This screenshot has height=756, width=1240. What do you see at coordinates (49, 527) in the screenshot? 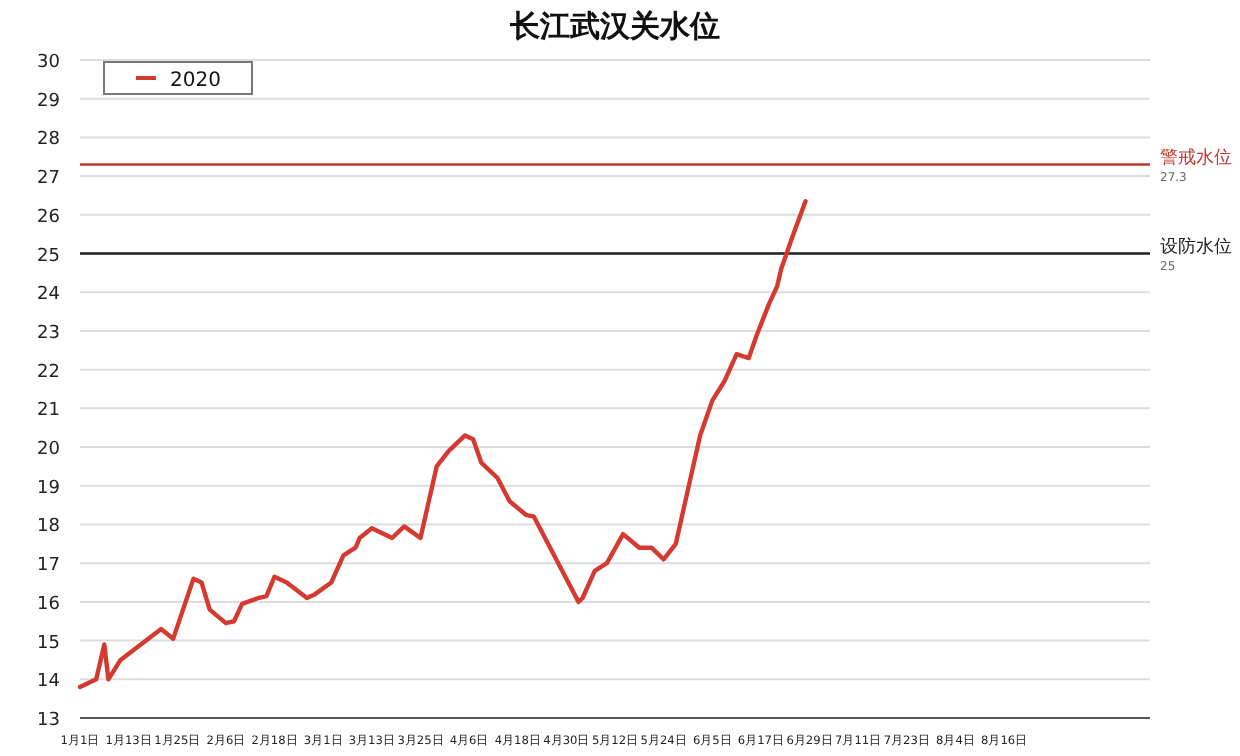
I see `y-tick-label: 18` at bounding box center [49, 527].